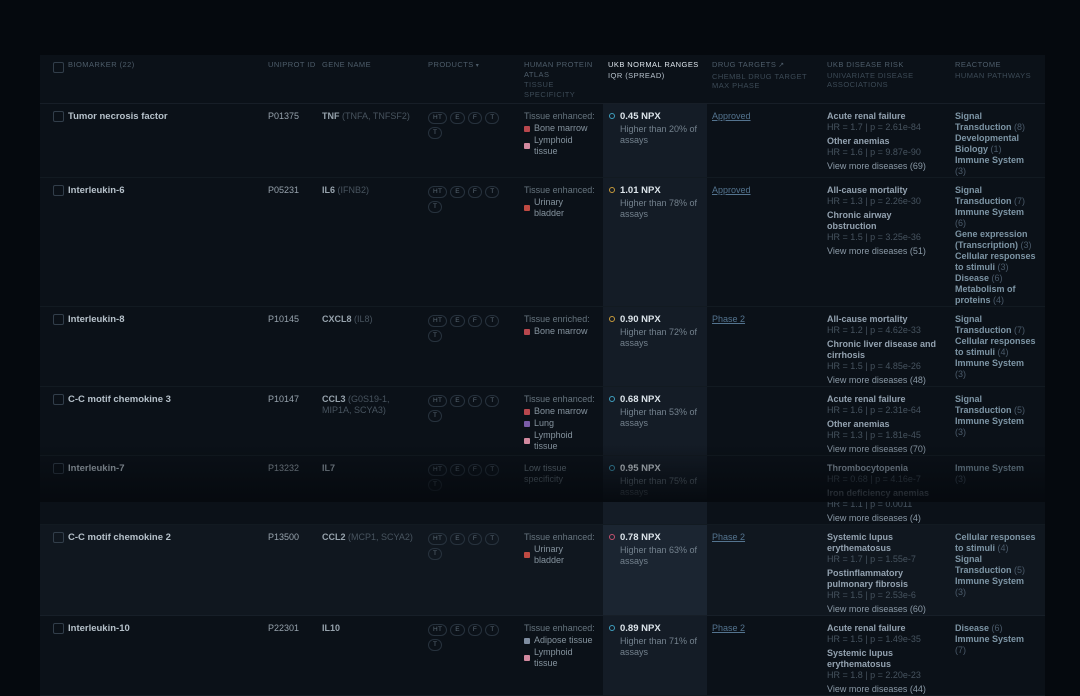  What do you see at coordinates (375, 346) in the screenshot?
I see `gene-name-cell: CXCL8 (IL8)` at bounding box center [375, 346].